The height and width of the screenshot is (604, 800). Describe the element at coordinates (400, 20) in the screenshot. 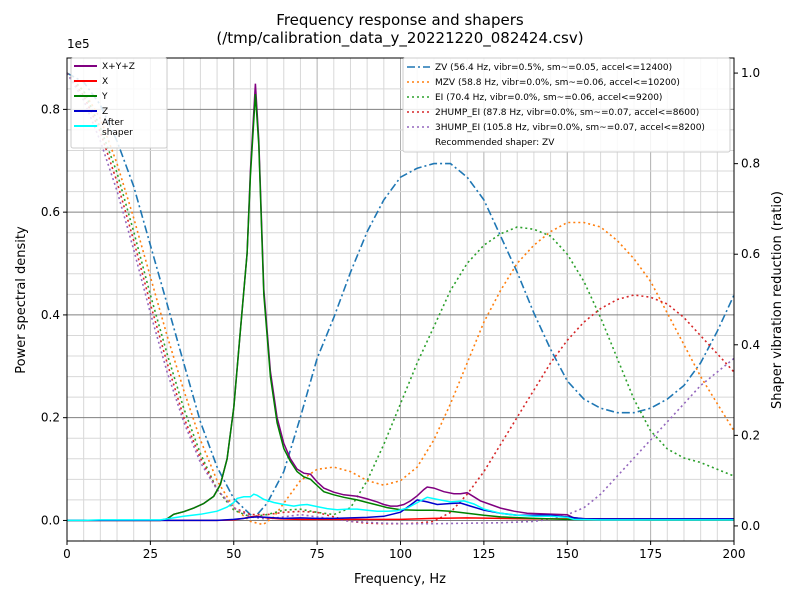

I see `chart-title: Frequency response and shapers` at that location.